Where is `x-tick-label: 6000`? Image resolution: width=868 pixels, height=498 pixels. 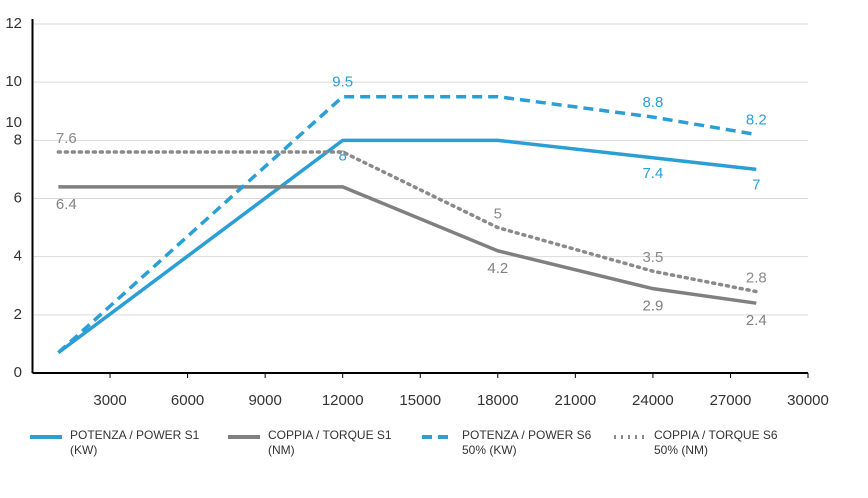
x-tick-label: 6000 is located at coordinates (187, 400).